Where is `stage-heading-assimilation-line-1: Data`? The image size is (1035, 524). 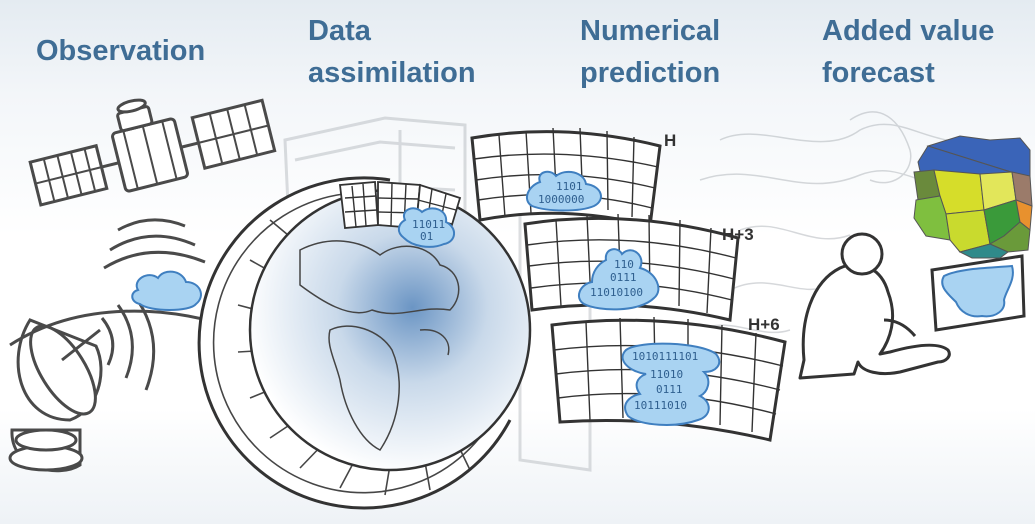
stage-heading-assimilation-line-1: Data is located at coordinates (339, 31).